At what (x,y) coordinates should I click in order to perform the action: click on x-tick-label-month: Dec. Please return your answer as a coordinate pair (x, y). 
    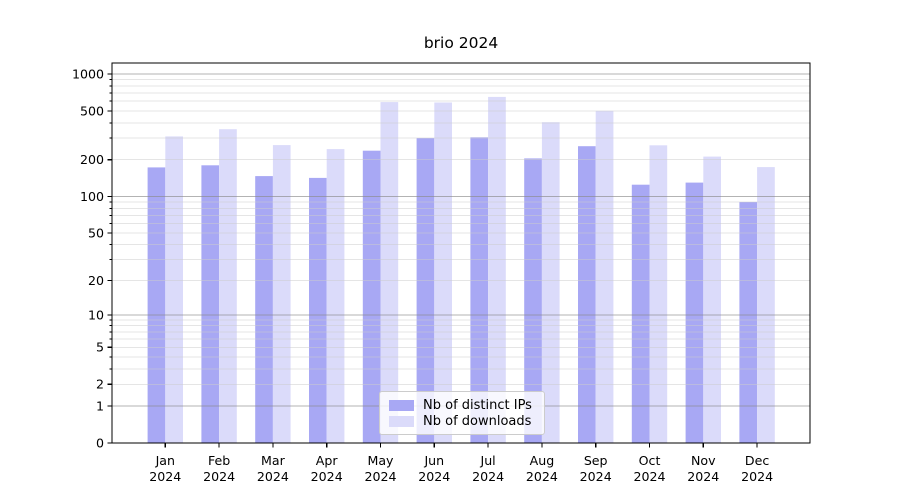
    Looking at the image, I should click on (757, 460).